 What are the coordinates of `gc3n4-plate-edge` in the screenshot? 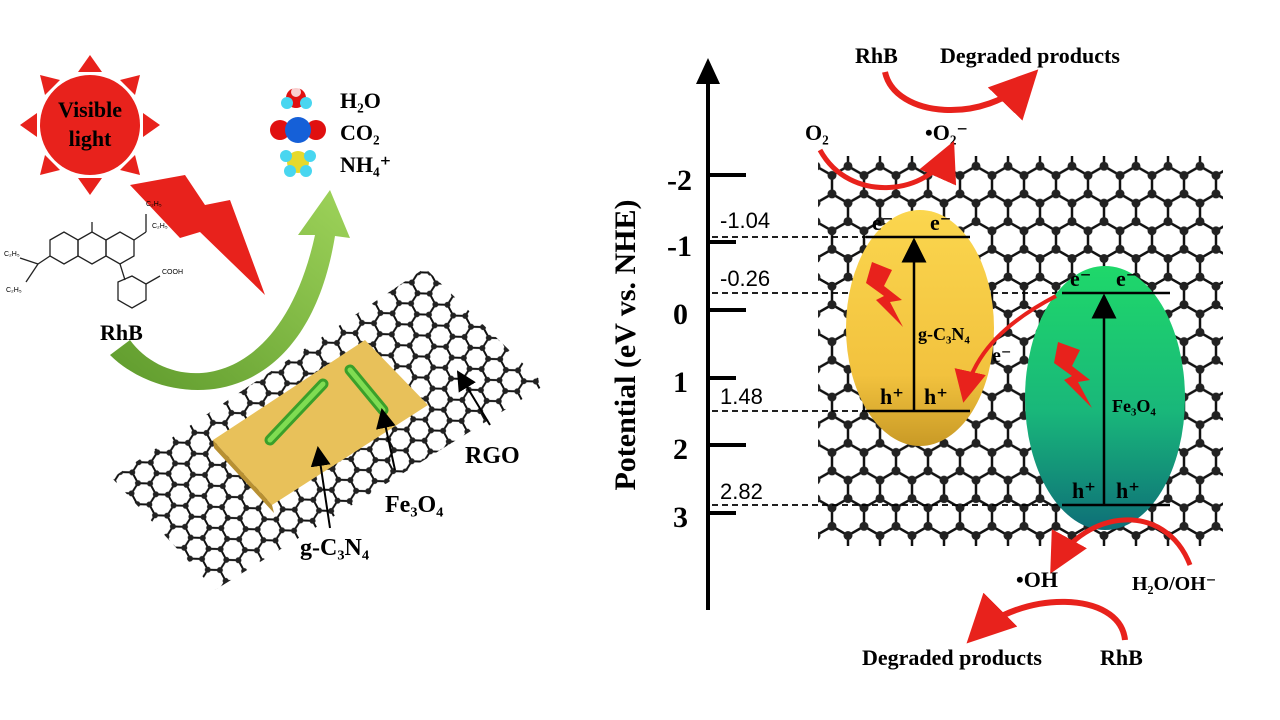 It's located at (243, 476).